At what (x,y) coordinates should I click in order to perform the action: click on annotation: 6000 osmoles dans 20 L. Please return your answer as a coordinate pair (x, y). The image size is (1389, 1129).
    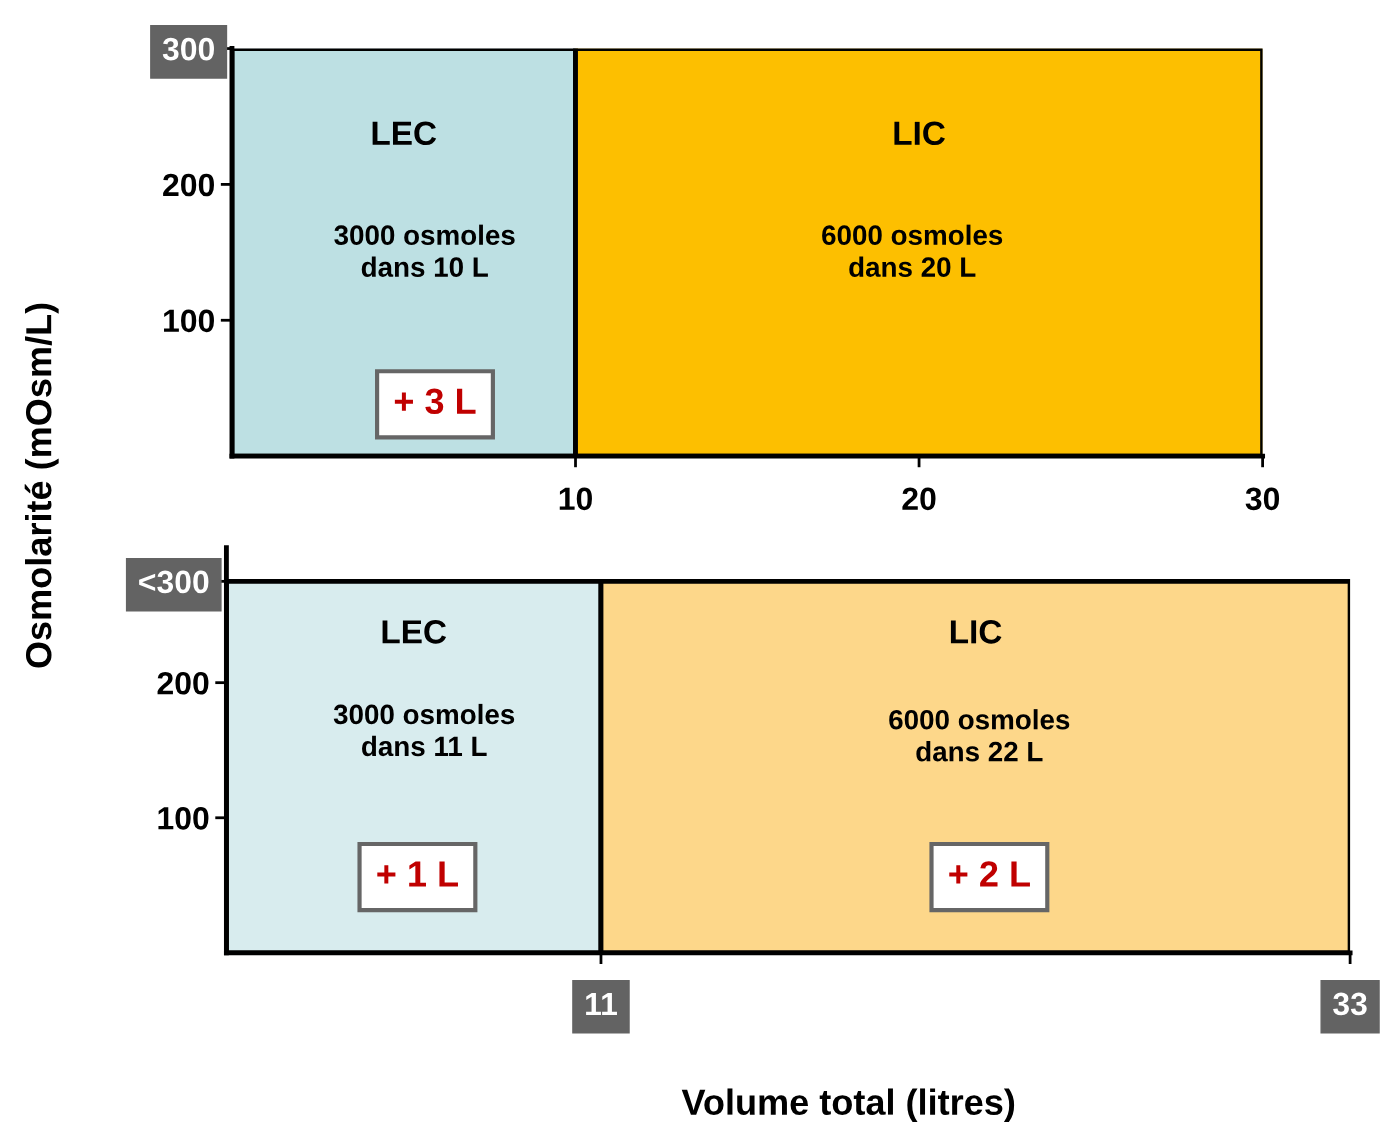
    Looking at the image, I should click on (912, 250).